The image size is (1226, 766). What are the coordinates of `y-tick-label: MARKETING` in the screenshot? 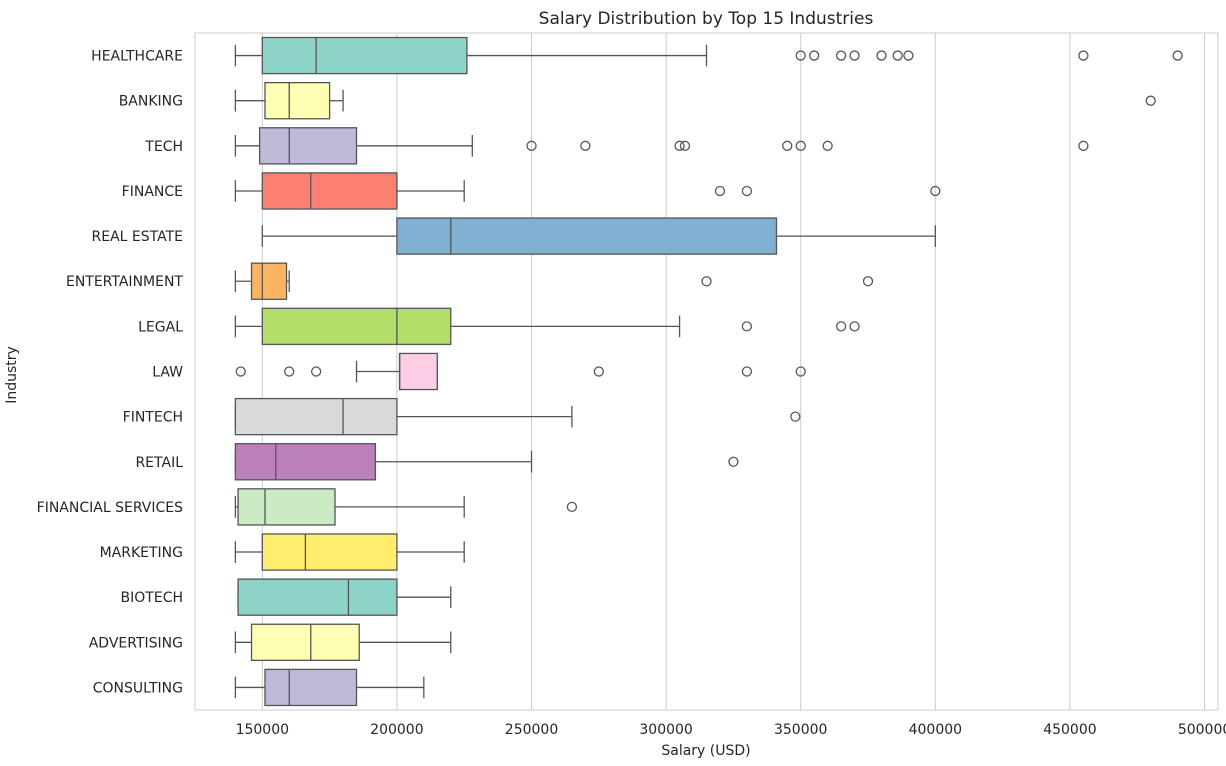 It's located at (141, 553).